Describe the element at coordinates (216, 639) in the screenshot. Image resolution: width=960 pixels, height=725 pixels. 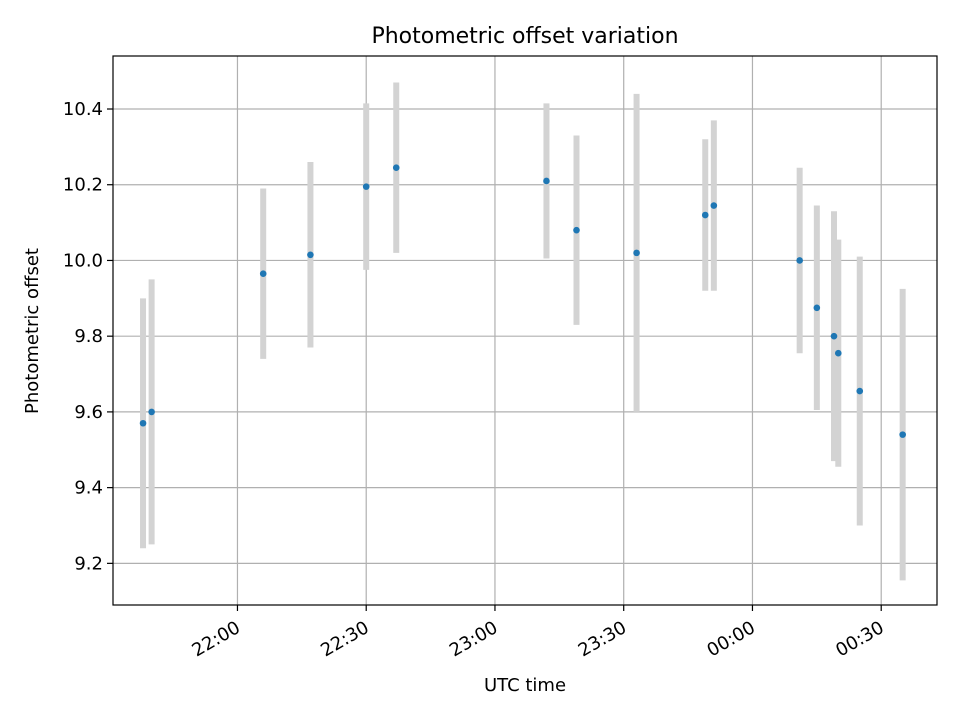
I see `x-tick-label: 22:00` at that location.